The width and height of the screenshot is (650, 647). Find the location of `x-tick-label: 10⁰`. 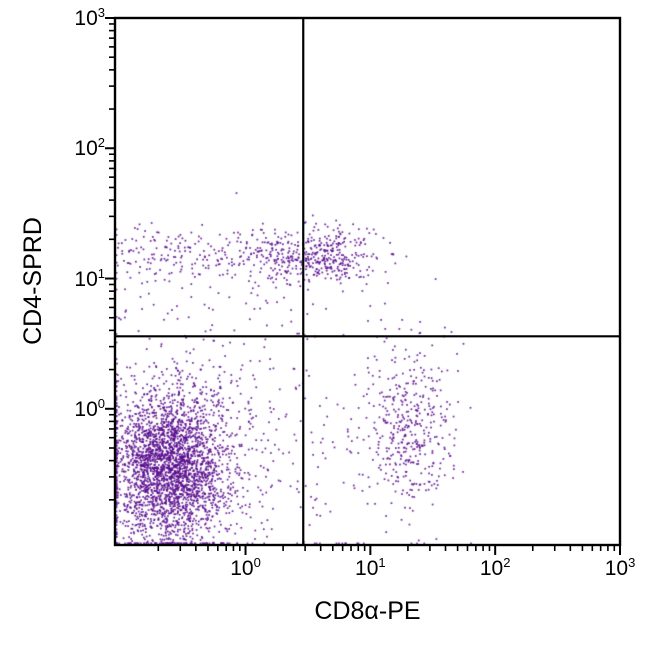

x-tick-label: 10⁰ is located at coordinates (245, 567).